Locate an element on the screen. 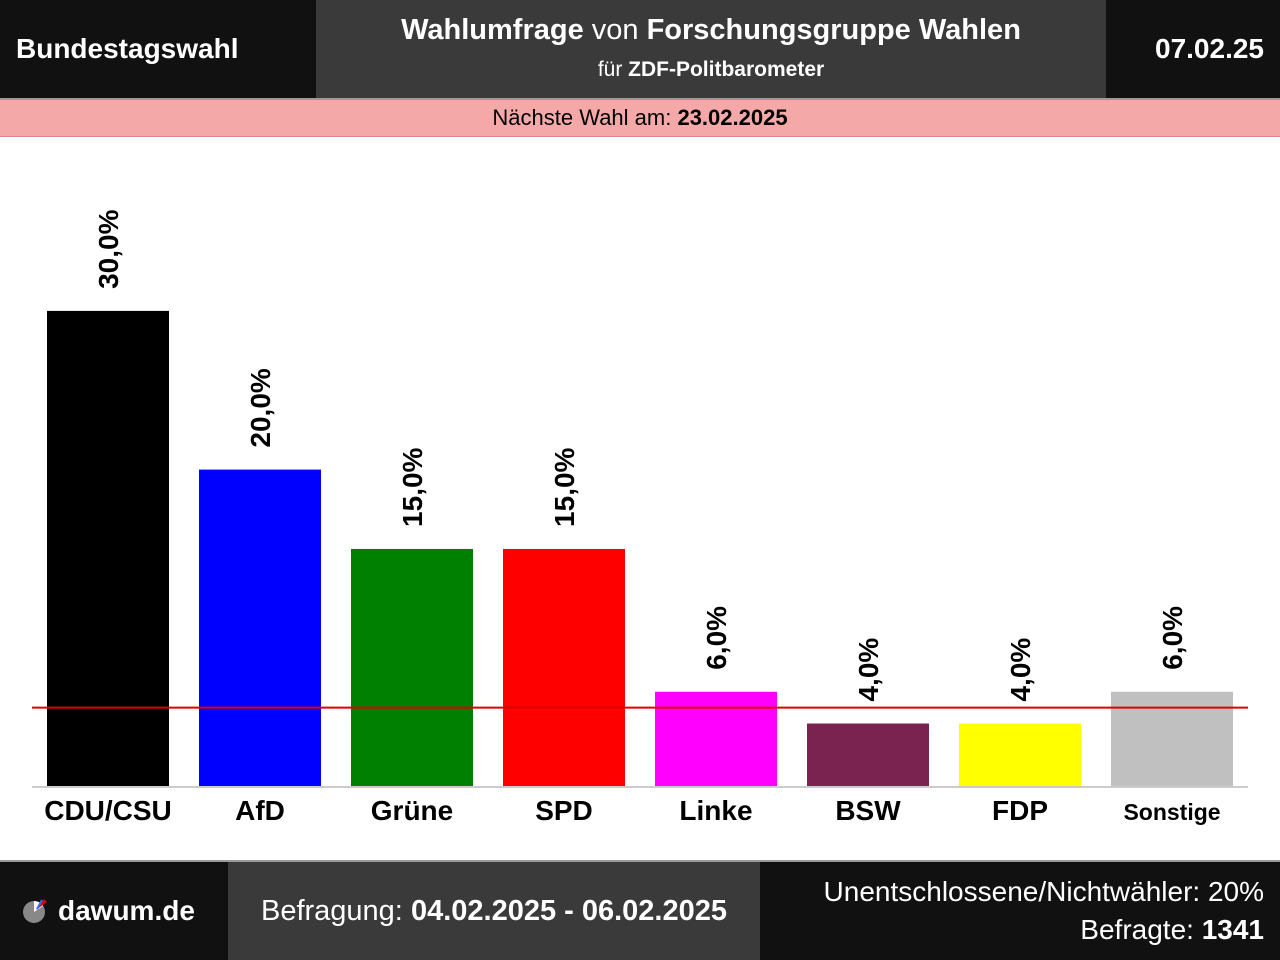  category-label: FDP is located at coordinates (1020, 810).